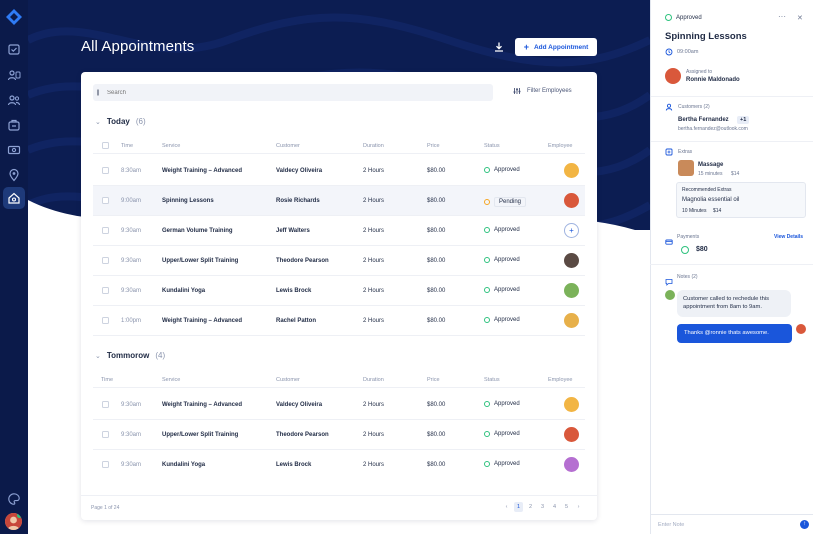 The height and width of the screenshot is (534, 813). Describe the element at coordinates (518, 507) in the screenshot. I see `page-button-1: 1` at that location.